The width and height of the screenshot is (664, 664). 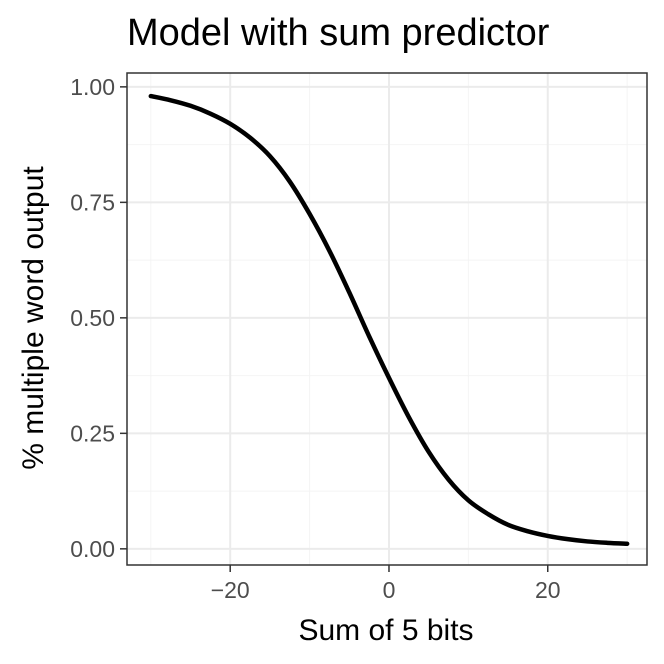 What do you see at coordinates (33, 318) in the screenshot?
I see `y-axis-title: % multiple word output` at bounding box center [33, 318].